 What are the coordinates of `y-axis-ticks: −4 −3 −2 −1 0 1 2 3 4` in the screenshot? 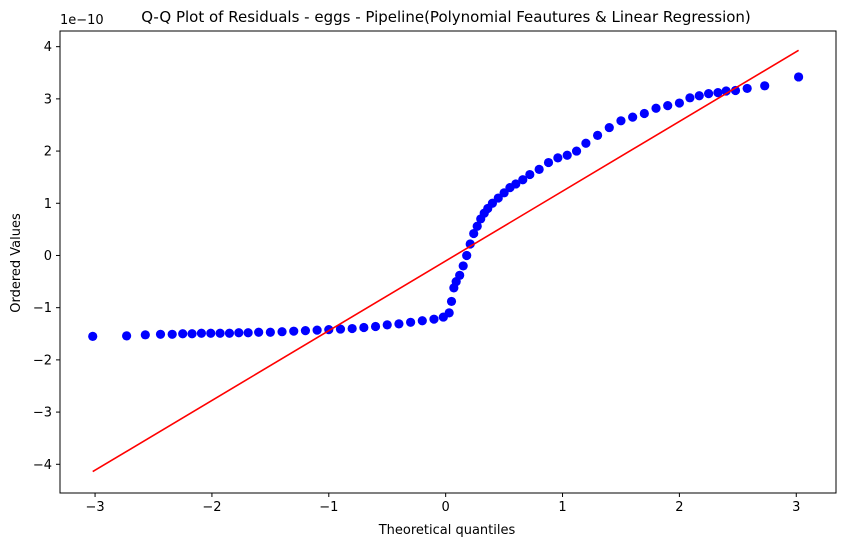 It's located at (46, 256).